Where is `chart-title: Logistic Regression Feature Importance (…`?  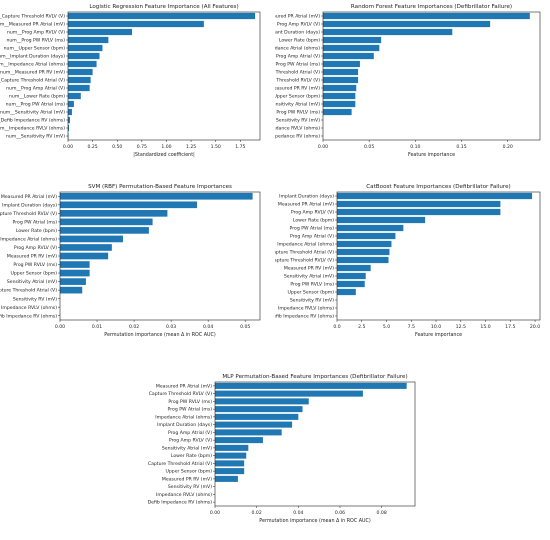 chart-title: Logistic Regression Feature Importance (… is located at coordinates (163, 7).